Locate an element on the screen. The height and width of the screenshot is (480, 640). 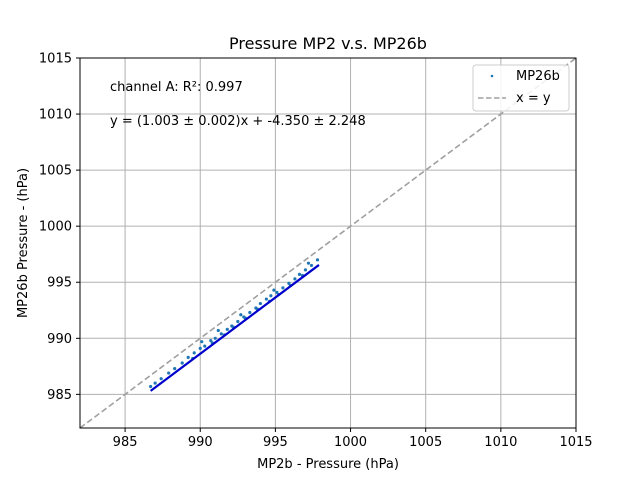
x-tick-label: 995 is located at coordinates (275, 442).